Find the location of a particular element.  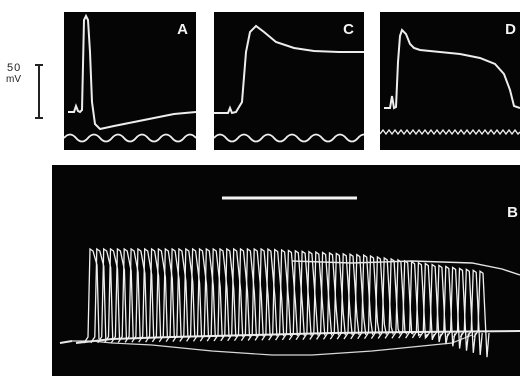

panel-a-svg is located at coordinates (130, 78).